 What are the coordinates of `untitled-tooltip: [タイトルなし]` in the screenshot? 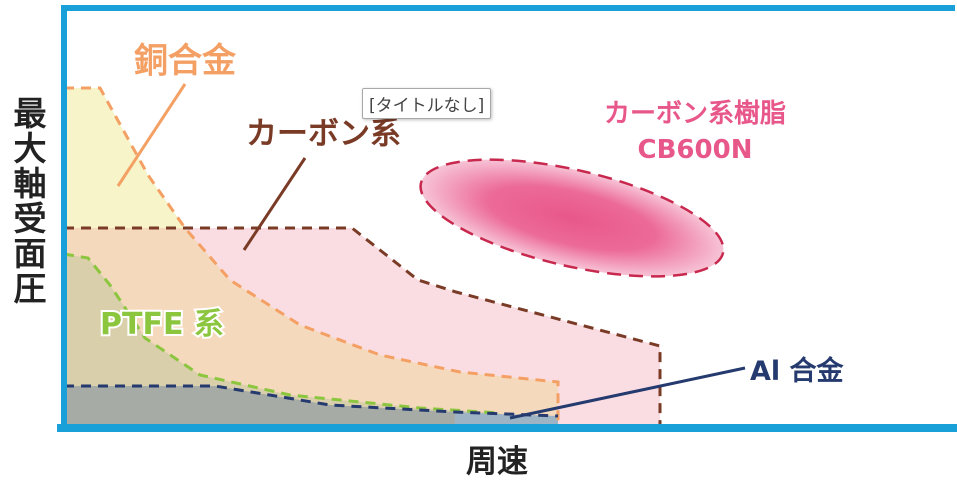 It's located at (427, 103).